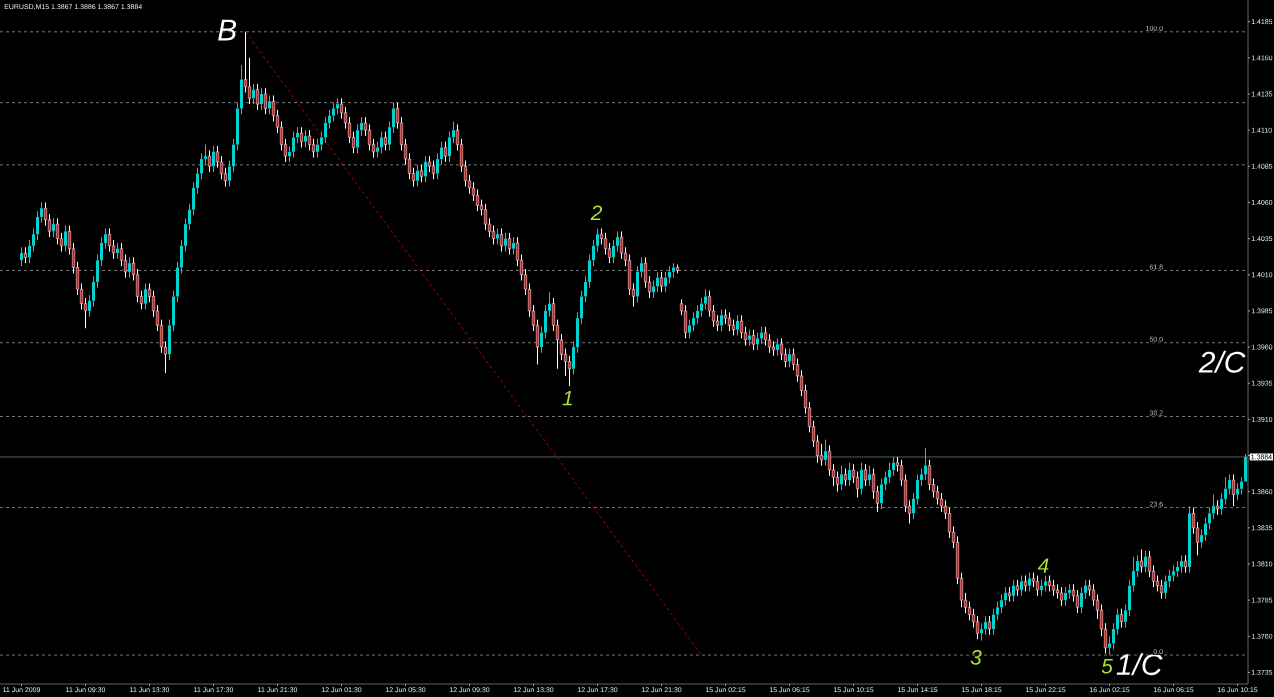 This screenshot has height=697, width=1274. Describe the element at coordinates (1222, 361) in the screenshot. I see `annotation: 2/C` at that location.